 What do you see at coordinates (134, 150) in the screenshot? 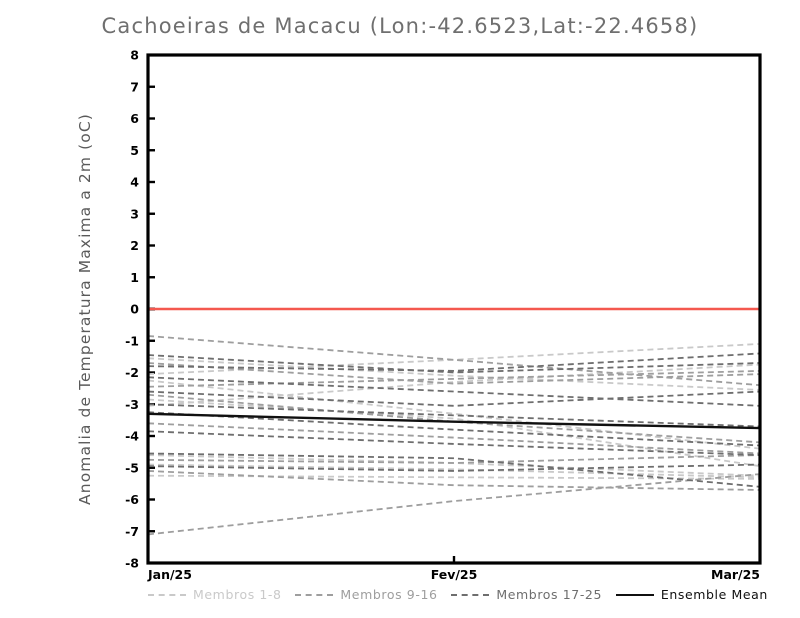
I see `svg-text: 5` at bounding box center [134, 150].